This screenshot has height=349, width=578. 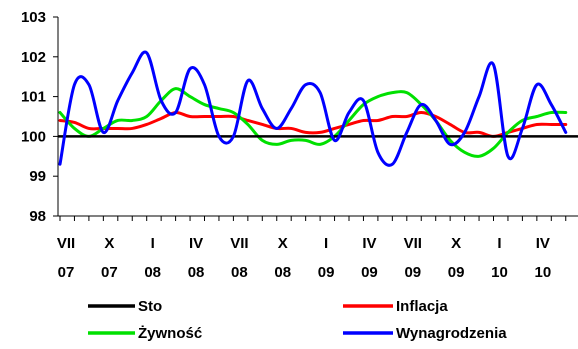 What do you see at coordinates (37, 176) in the screenshot?
I see `y-tick-label: 99` at bounding box center [37, 176].